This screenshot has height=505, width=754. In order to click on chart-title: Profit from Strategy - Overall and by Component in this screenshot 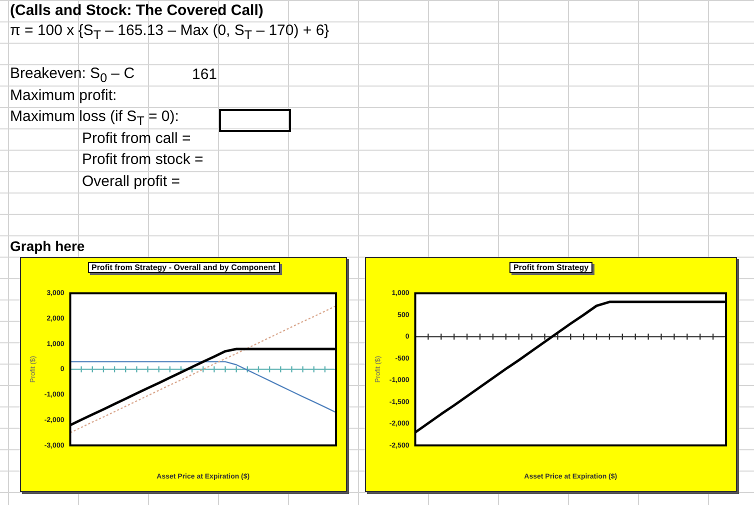, I will do `click(183, 267)`.